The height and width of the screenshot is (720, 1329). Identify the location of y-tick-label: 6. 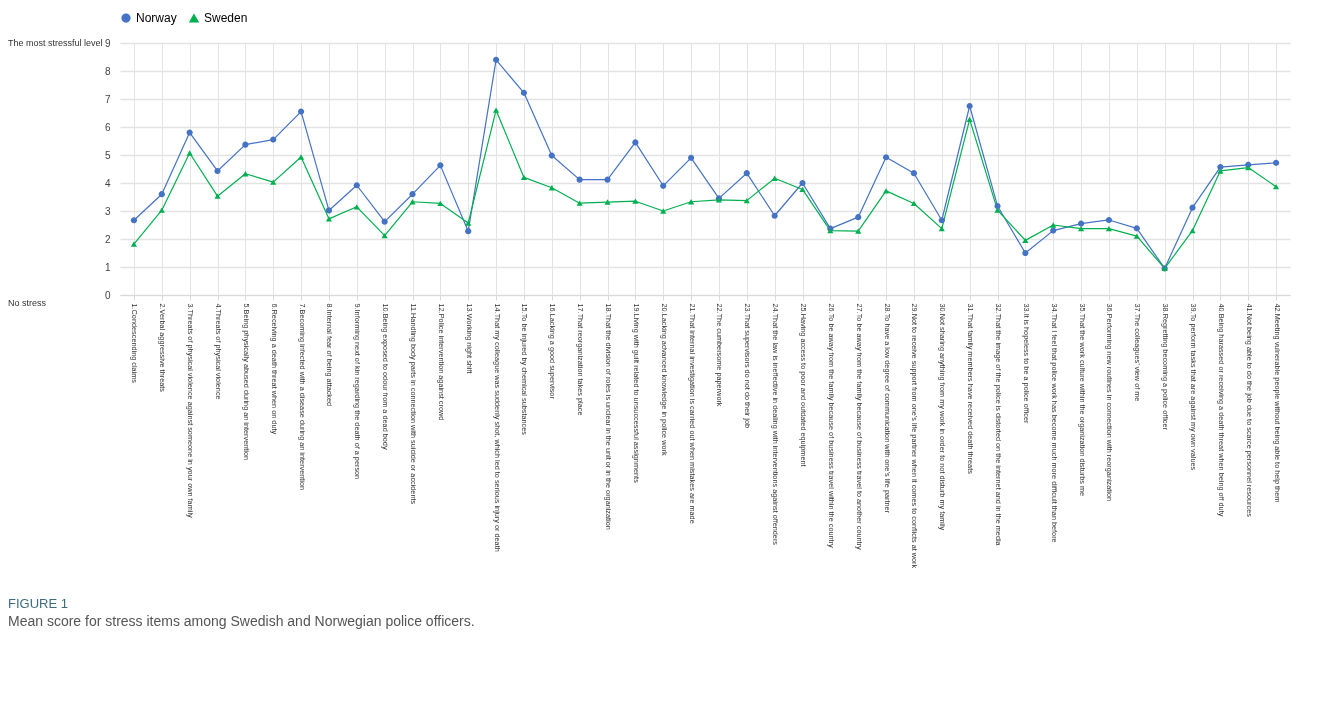
(107, 127).